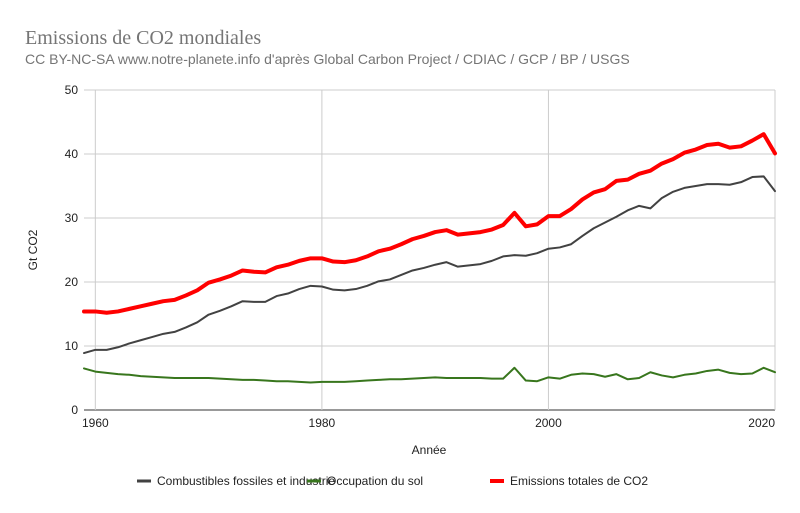 The width and height of the screenshot is (800, 513). What do you see at coordinates (72, 346) in the screenshot?
I see `y-tick-label: 10` at bounding box center [72, 346].